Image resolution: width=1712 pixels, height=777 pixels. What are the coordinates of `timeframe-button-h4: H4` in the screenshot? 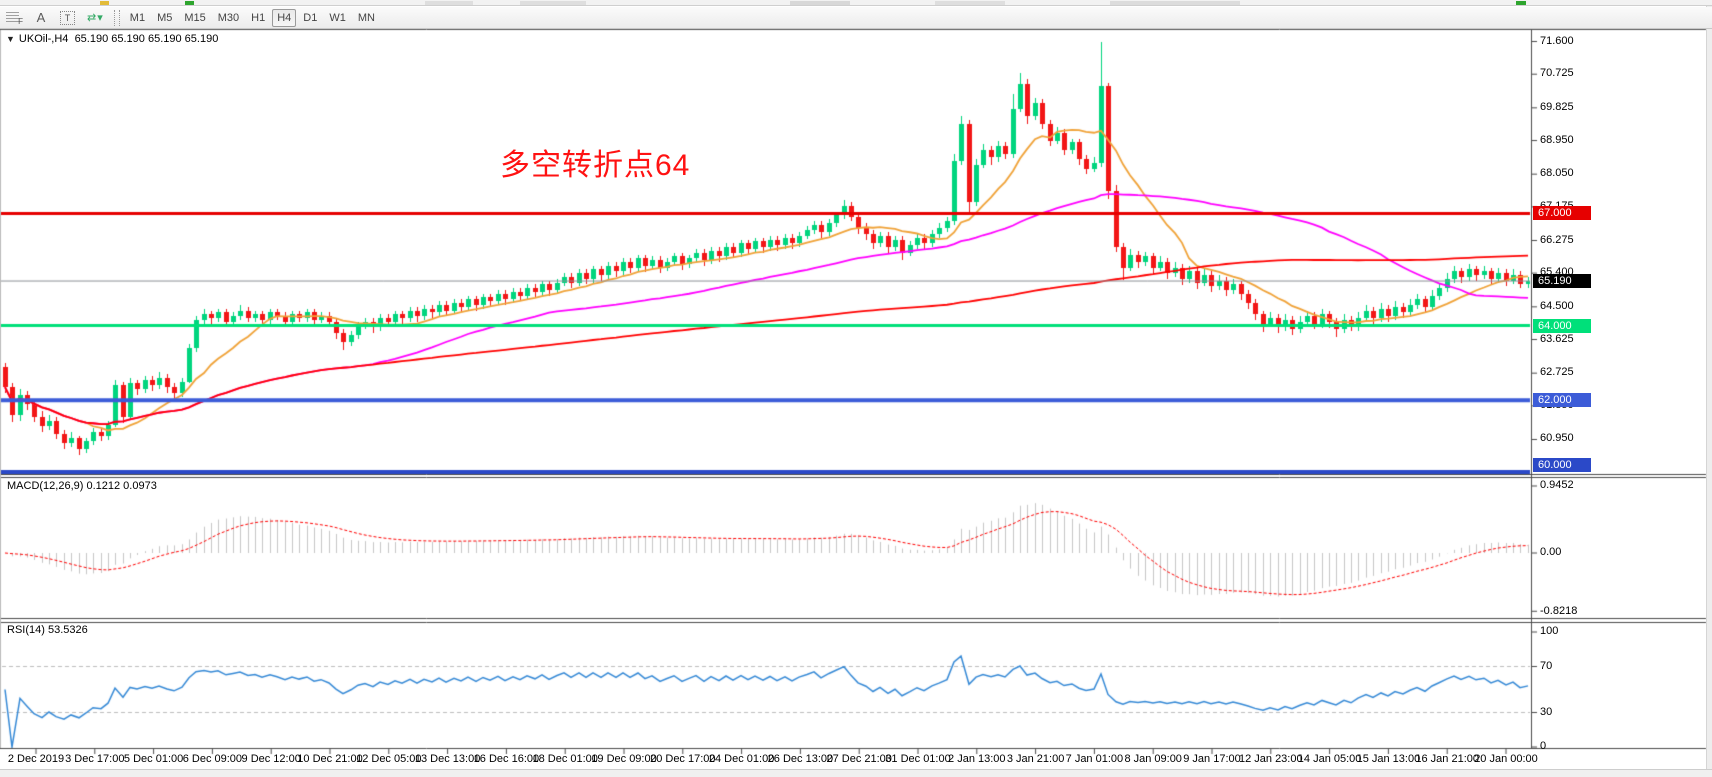 It's located at (284, 17).